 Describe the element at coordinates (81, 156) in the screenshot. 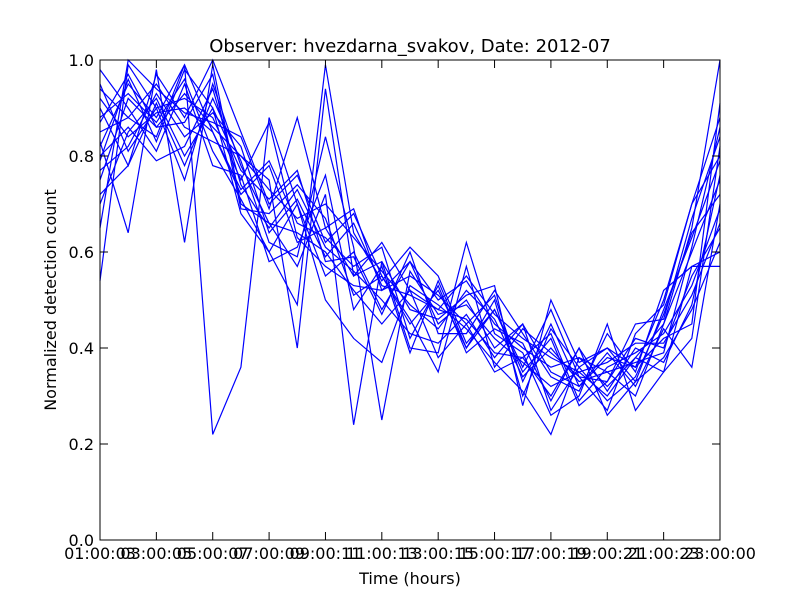

I see `y-tick-label: 0.8` at that location.